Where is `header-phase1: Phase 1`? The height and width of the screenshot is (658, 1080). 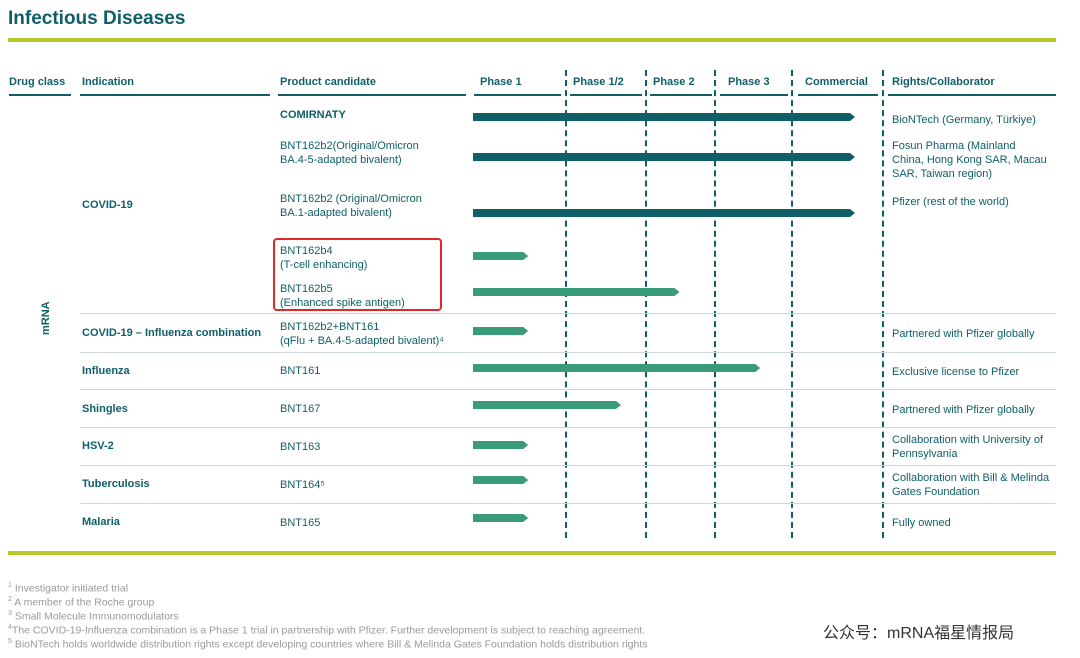
header-phase1: Phase 1 is located at coordinates (501, 82).